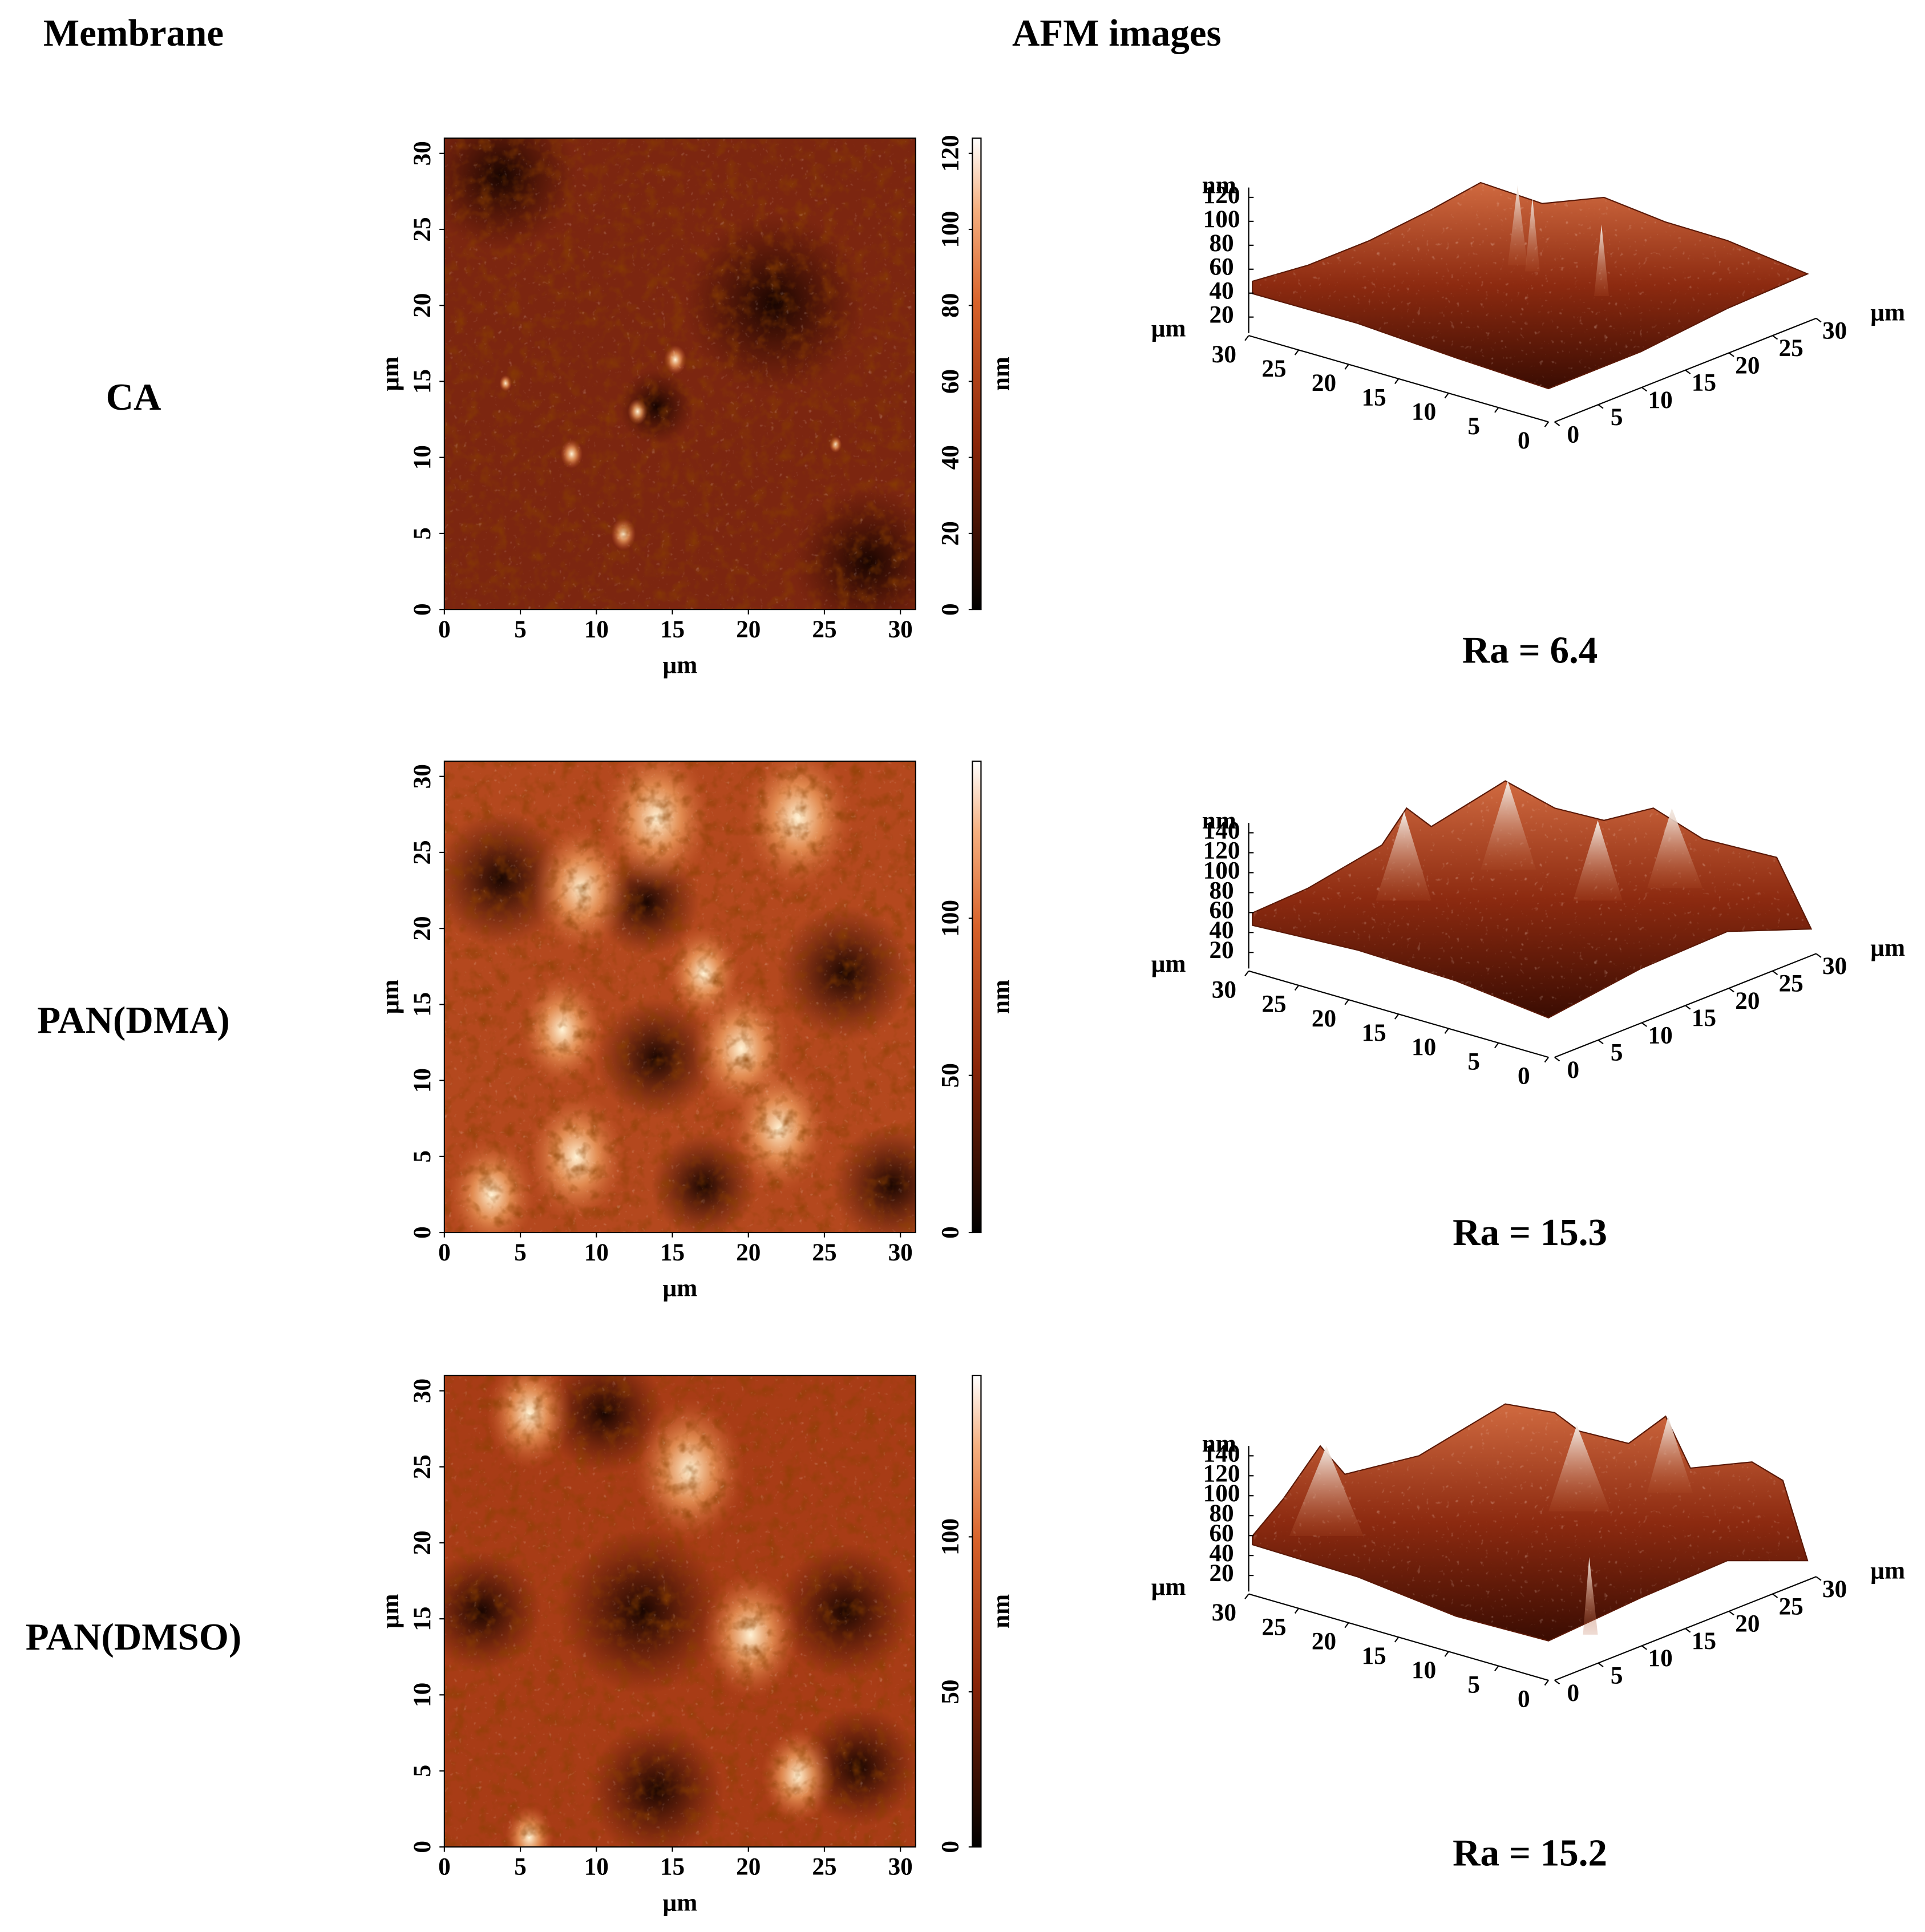  What do you see at coordinates (950, 533) in the screenshot?
I see `colorbar-tick-label: 20` at bounding box center [950, 533].